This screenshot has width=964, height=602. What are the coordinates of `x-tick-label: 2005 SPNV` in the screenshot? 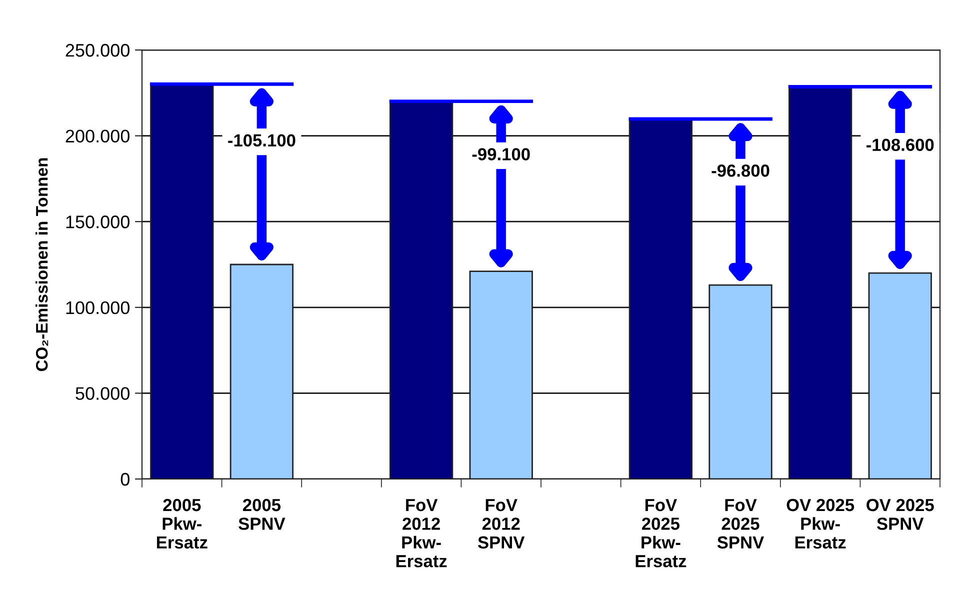 It's located at (262, 514).